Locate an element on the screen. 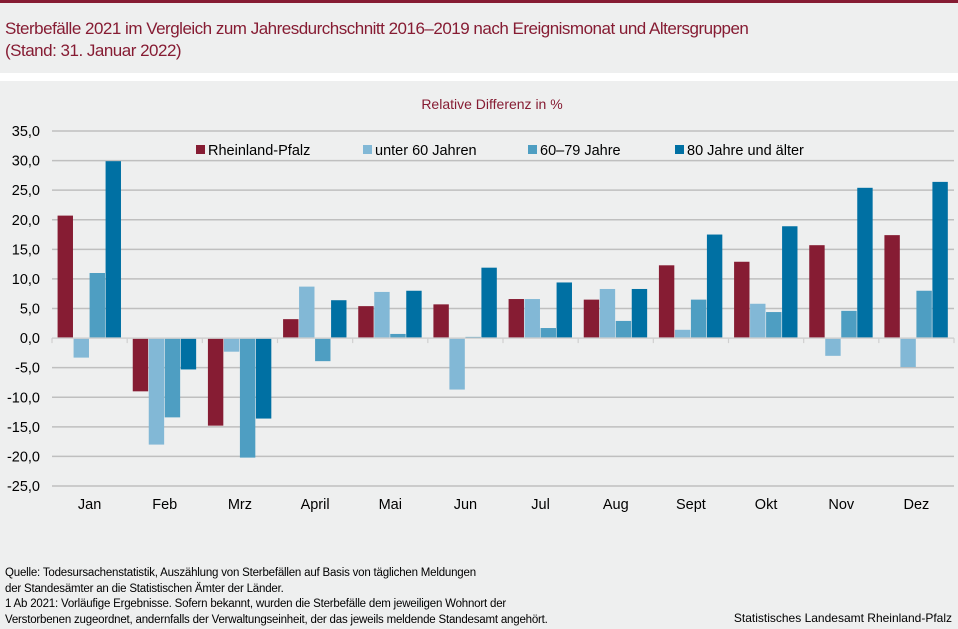 The width and height of the screenshot is (958, 629). x-tick-label: Mai is located at coordinates (390, 505).